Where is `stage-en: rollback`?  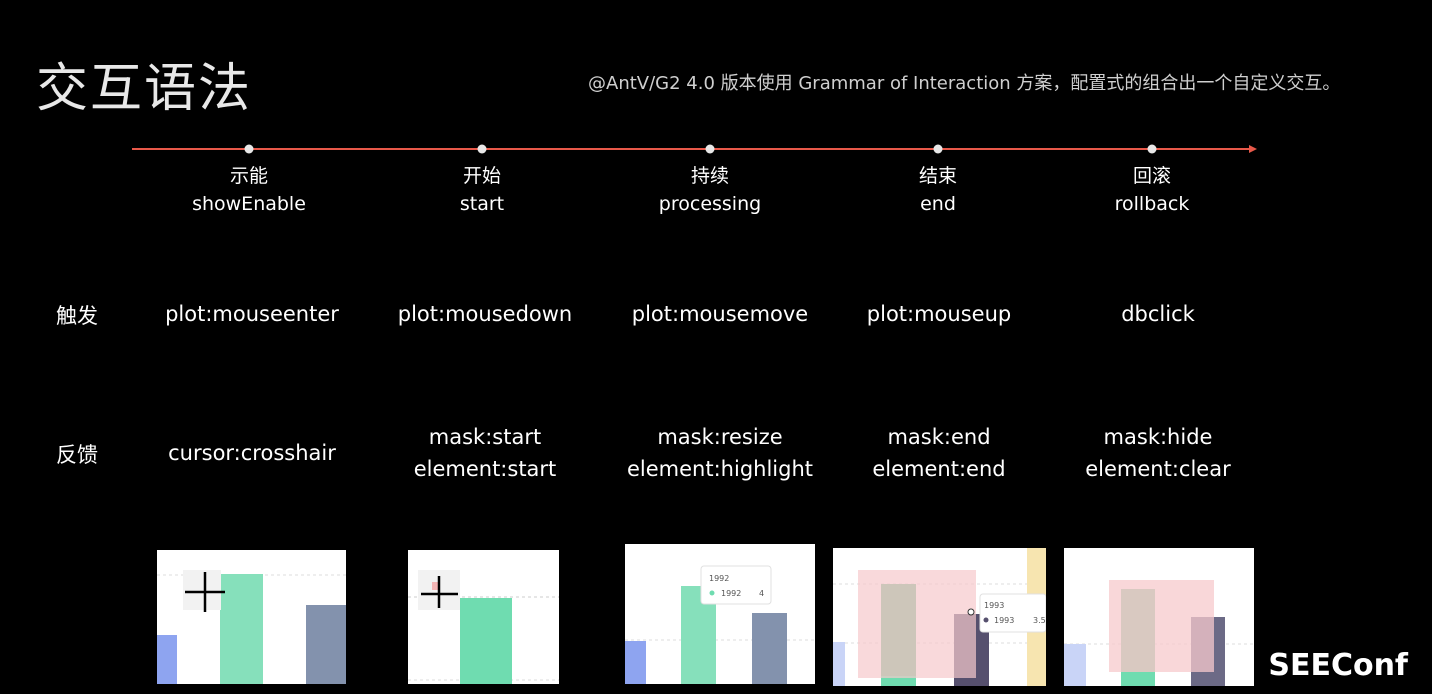 stage-en: rollback is located at coordinates (1152, 204).